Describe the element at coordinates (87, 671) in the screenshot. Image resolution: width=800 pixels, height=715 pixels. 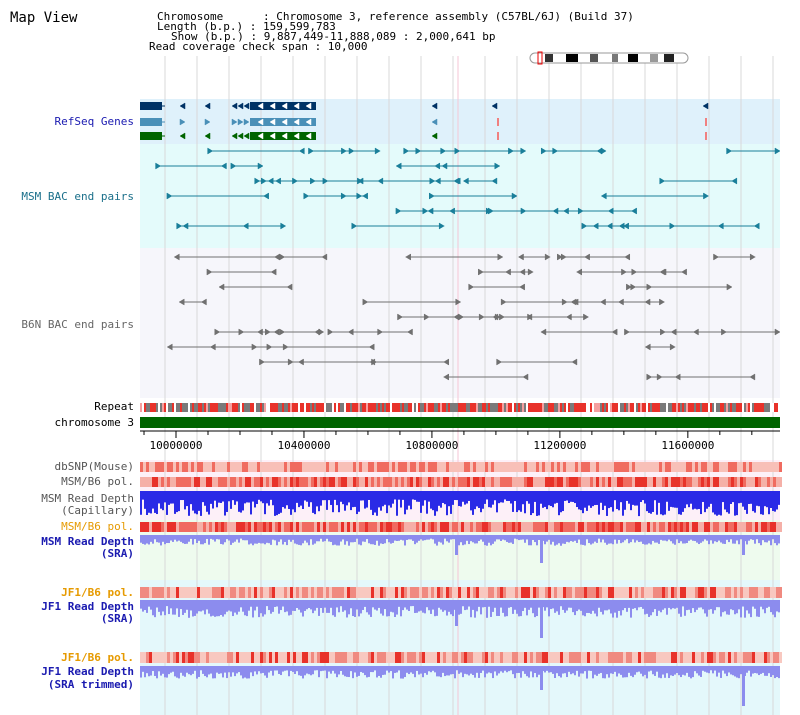
I see `label-jf1-depth-trim-1: JF1 Read Depth` at that location.